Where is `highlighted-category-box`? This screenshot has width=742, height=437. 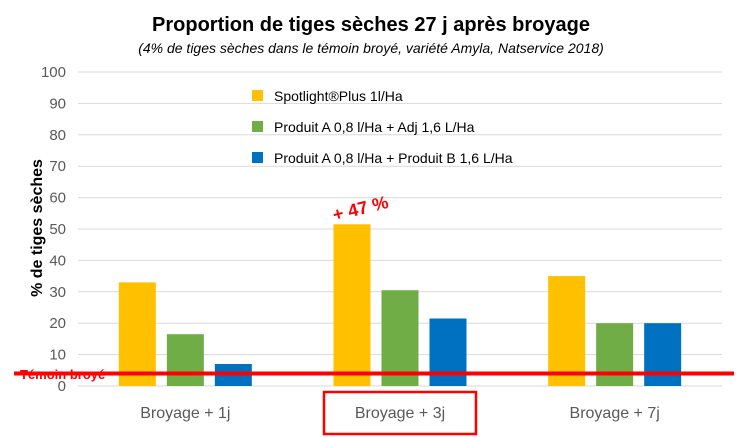 highlighted-category-box is located at coordinates (400, 413).